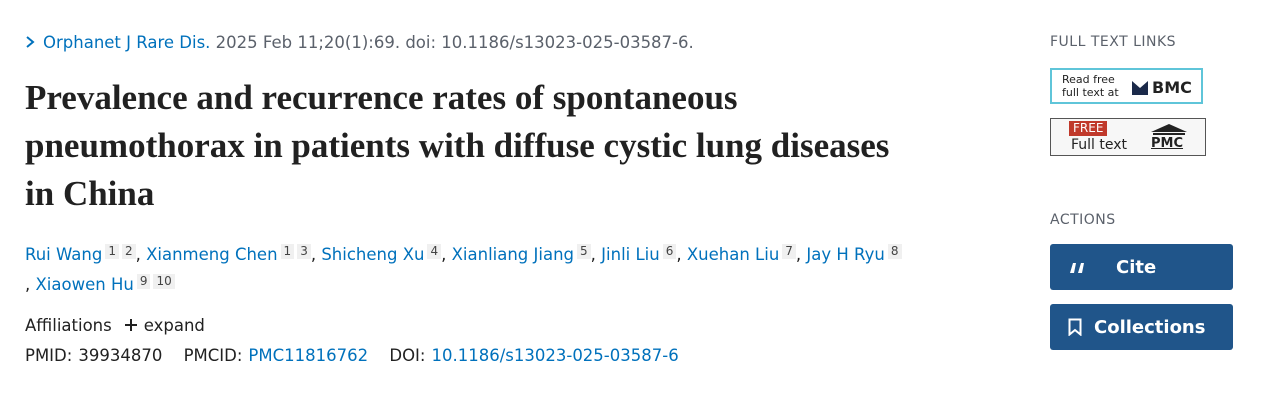 The image size is (1269, 406). I want to click on author-name: Jay H Ryu, so click(845, 254).